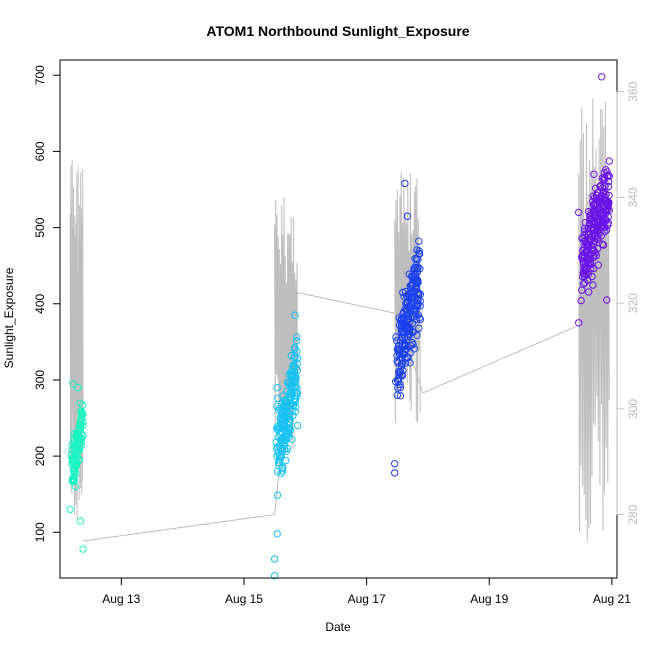 Image resolution: width=650 pixels, height=650 pixels. Describe the element at coordinates (633, 514) in the screenshot. I see `y2-tick-label: 280` at that location.